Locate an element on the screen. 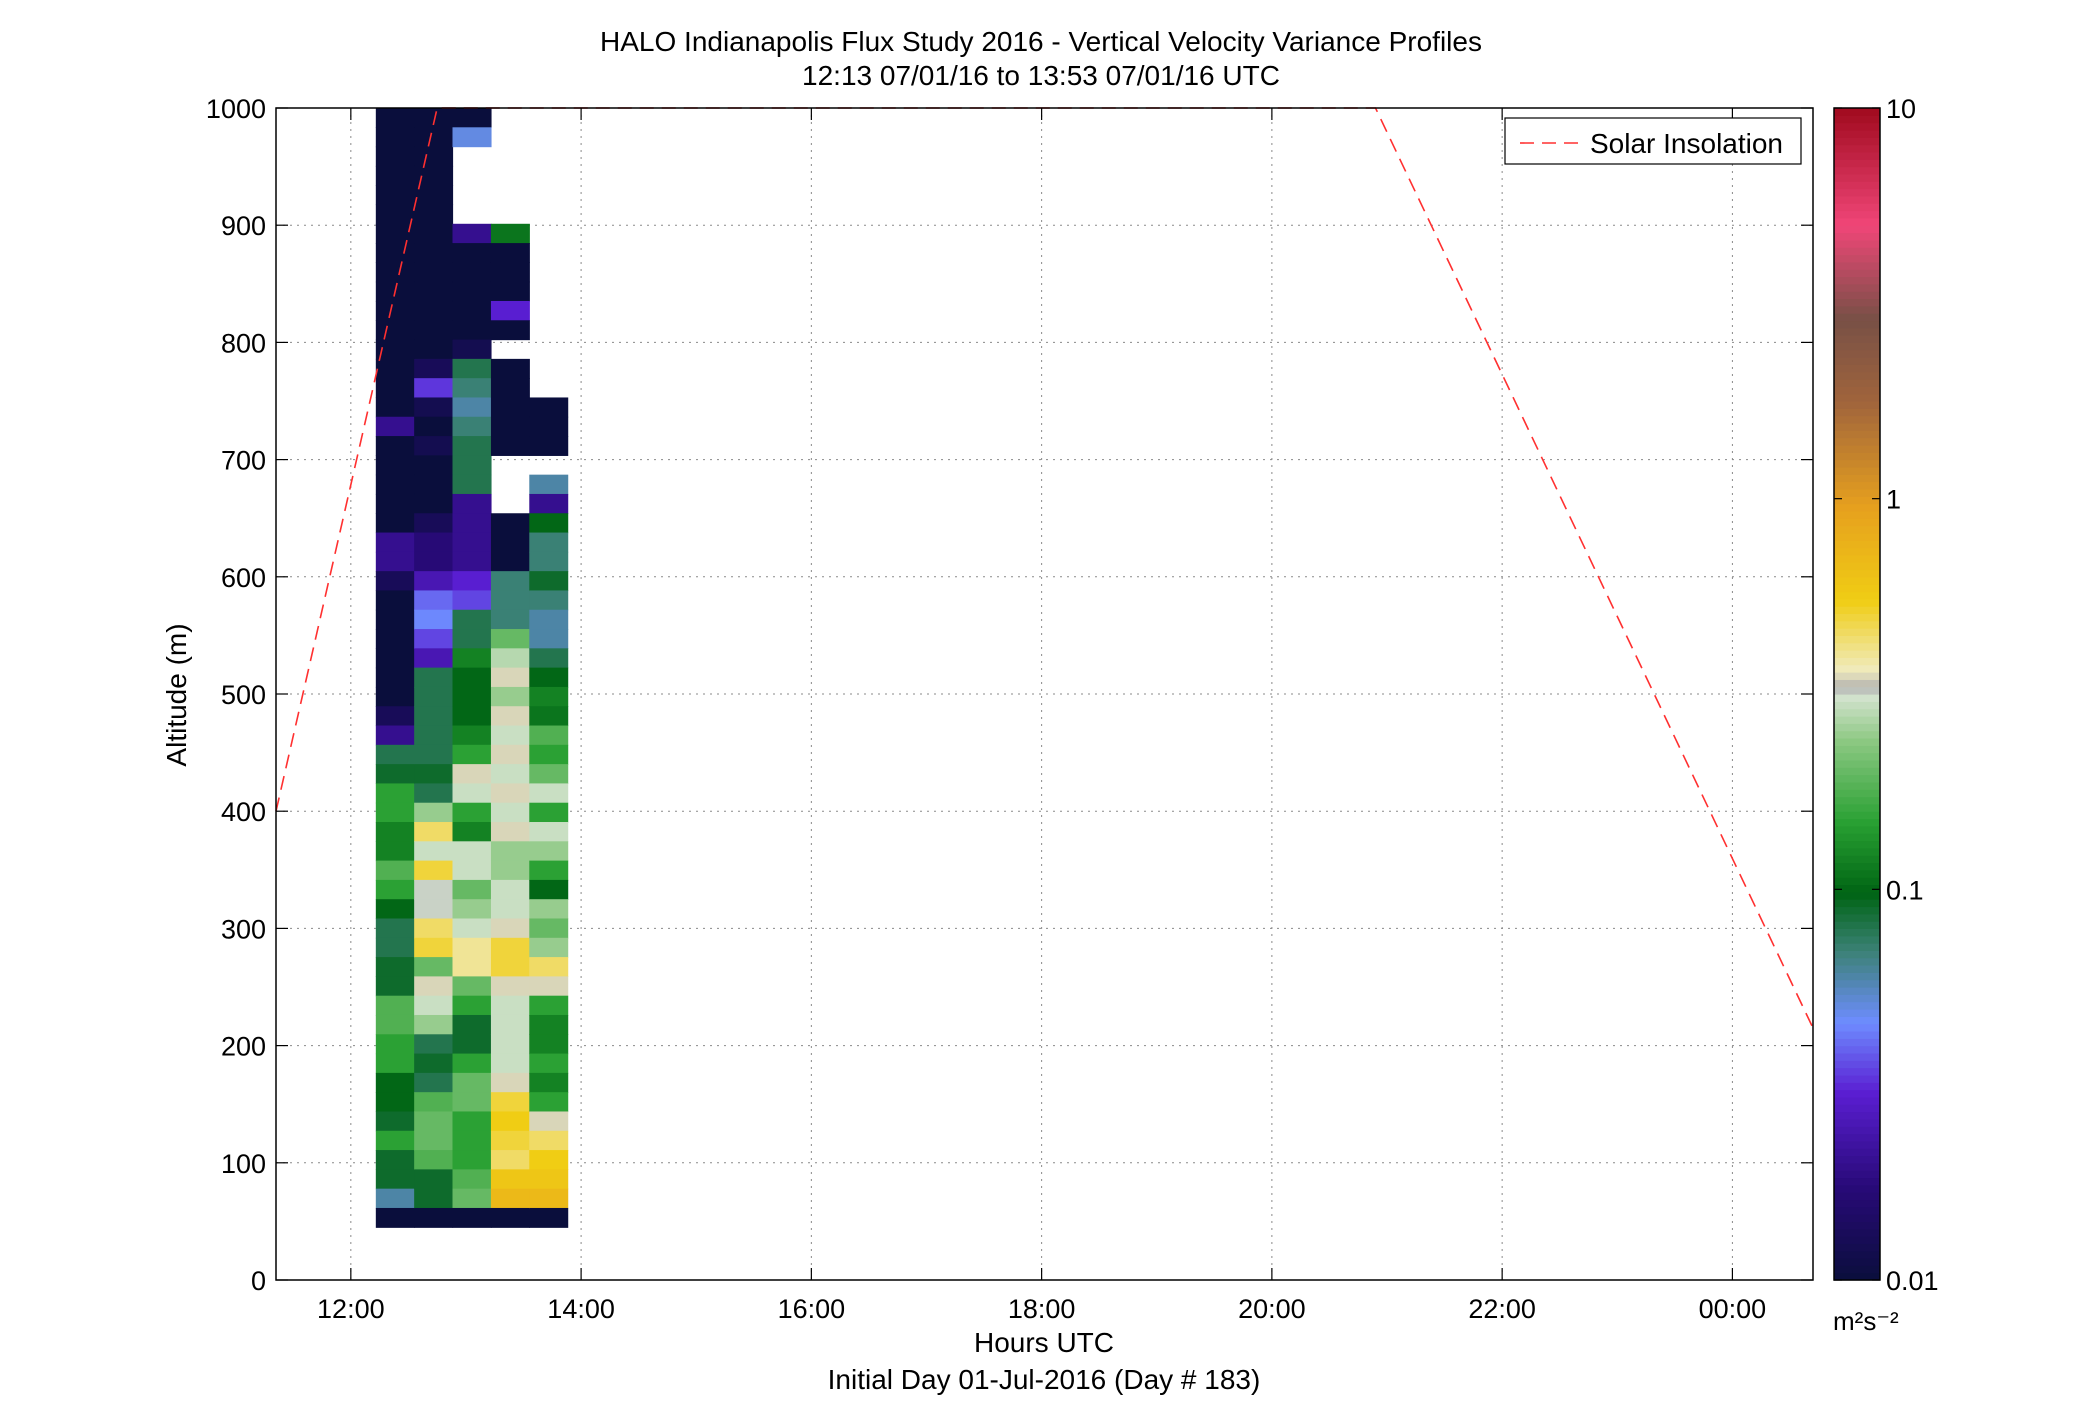 The image size is (2098, 1425). y-tick-label: 1000 is located at coordinates (236, 109).